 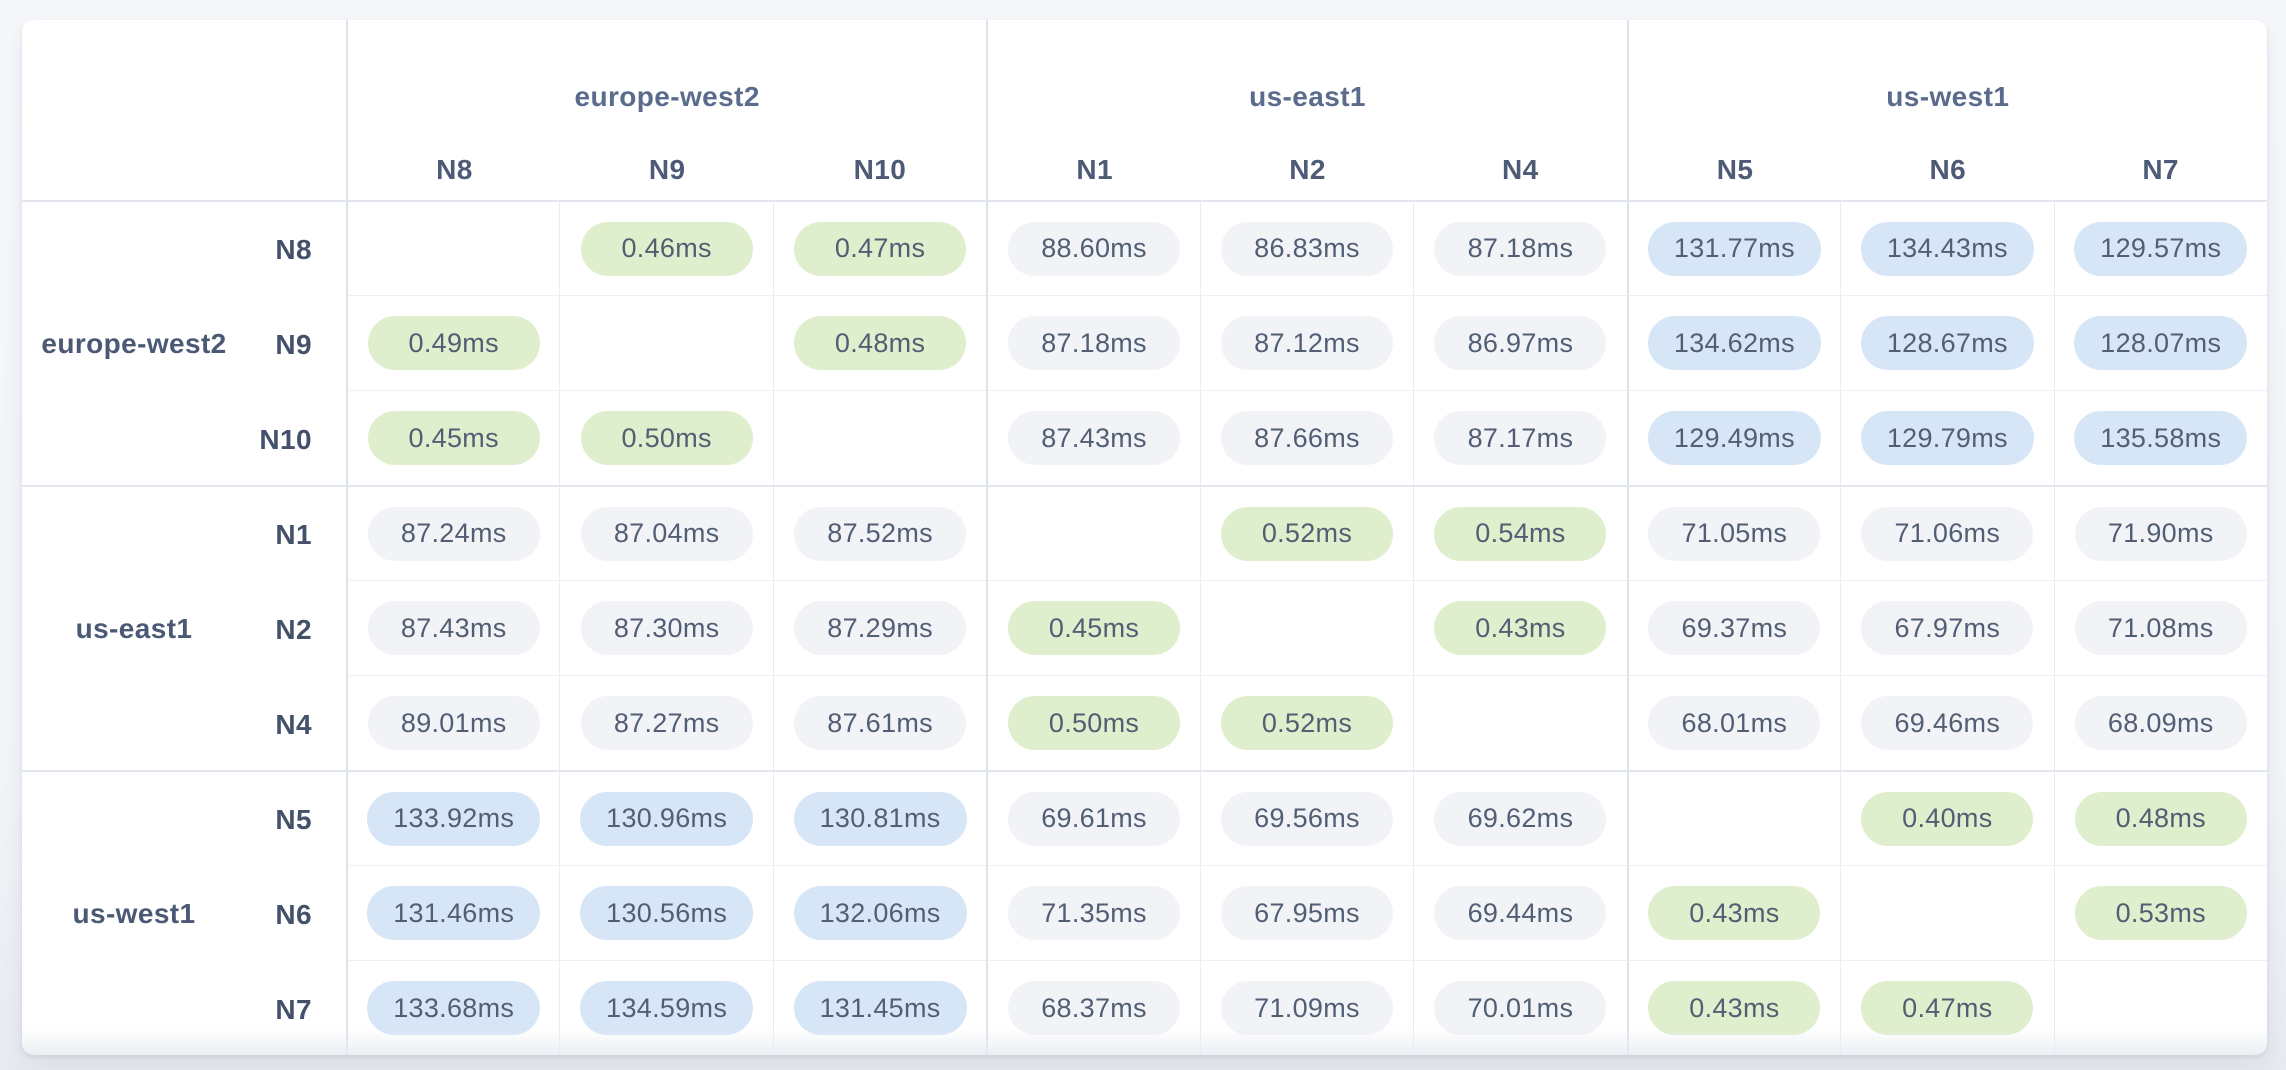 I want to click on latency-pill: 130.96ms, so click(x=667, y=818).